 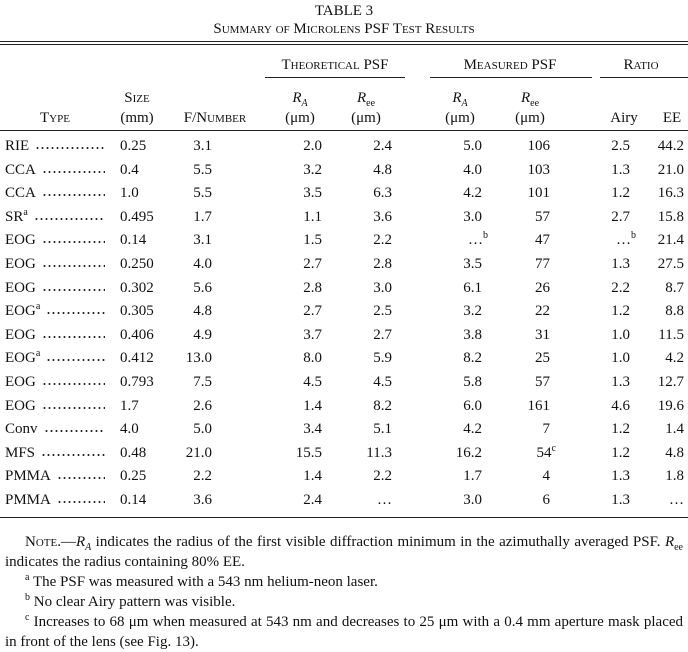 I want to click on cell: 4.5, so click(x=352, y=382).